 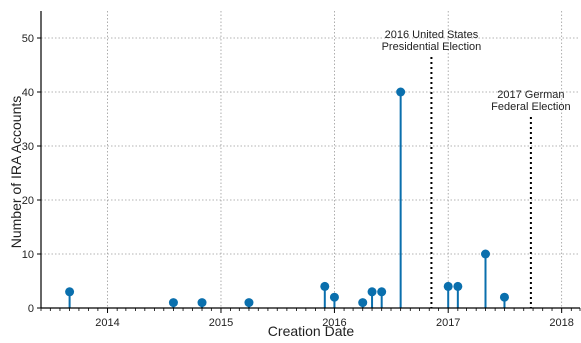 I want to click on x-tick-label: 2017, so click(x=448, y=323).